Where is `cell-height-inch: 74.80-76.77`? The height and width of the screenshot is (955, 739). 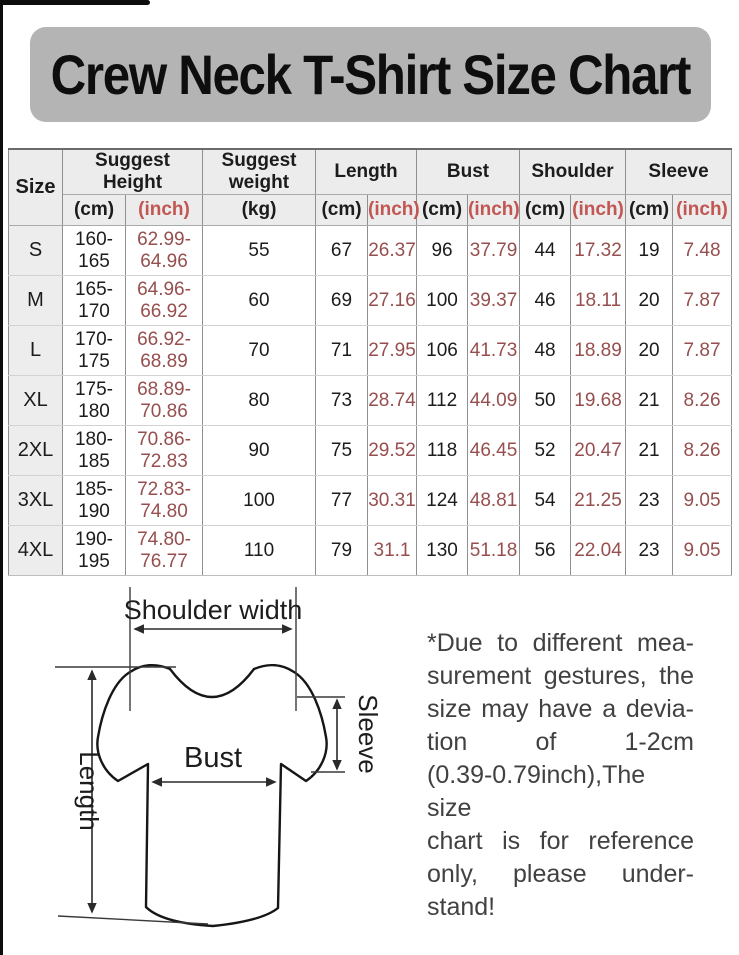
cell-height-inch: 74.80-76.77 is located at coordinates (164, 550).